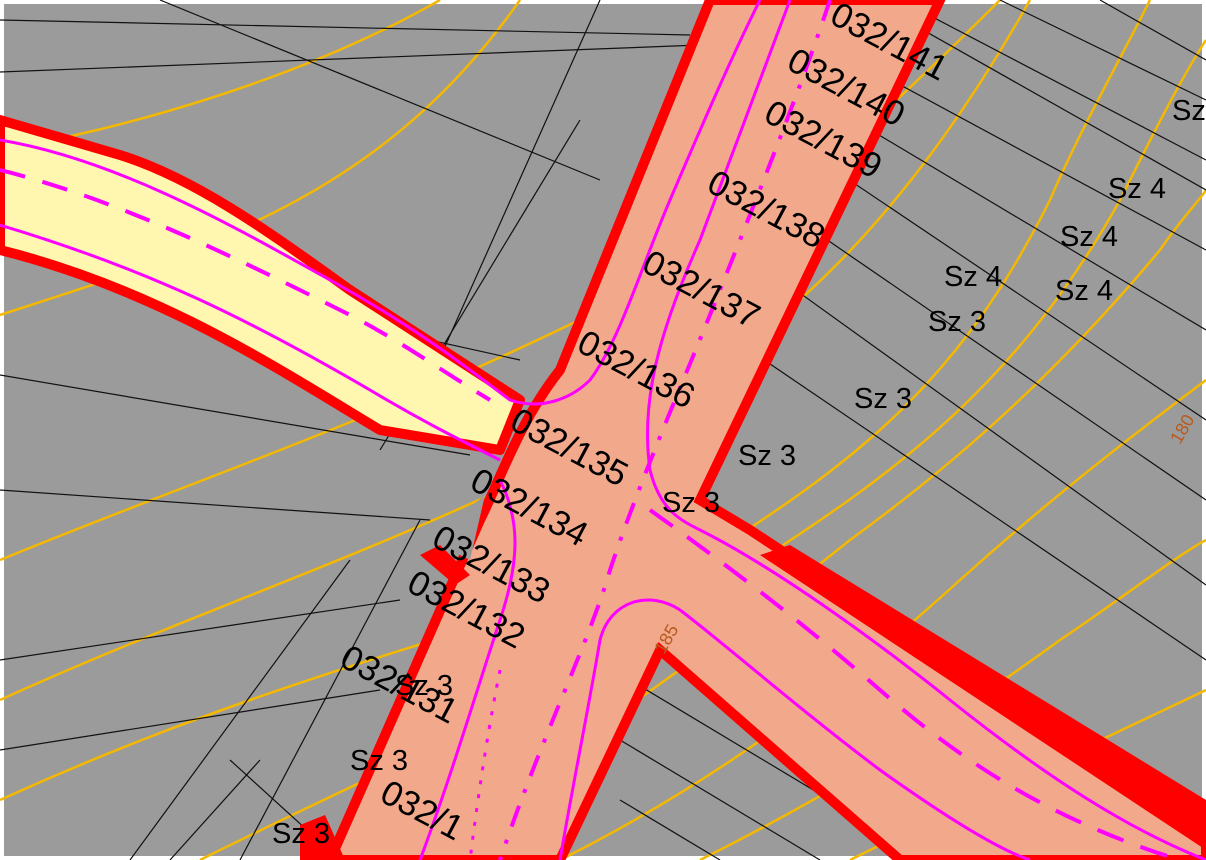 Image resolution: width=1206 pixels, height=860 pixels. What do you see at coordinates (457, 527) in the screenshot?
I see `map-background` at bounding box center [457, 527].